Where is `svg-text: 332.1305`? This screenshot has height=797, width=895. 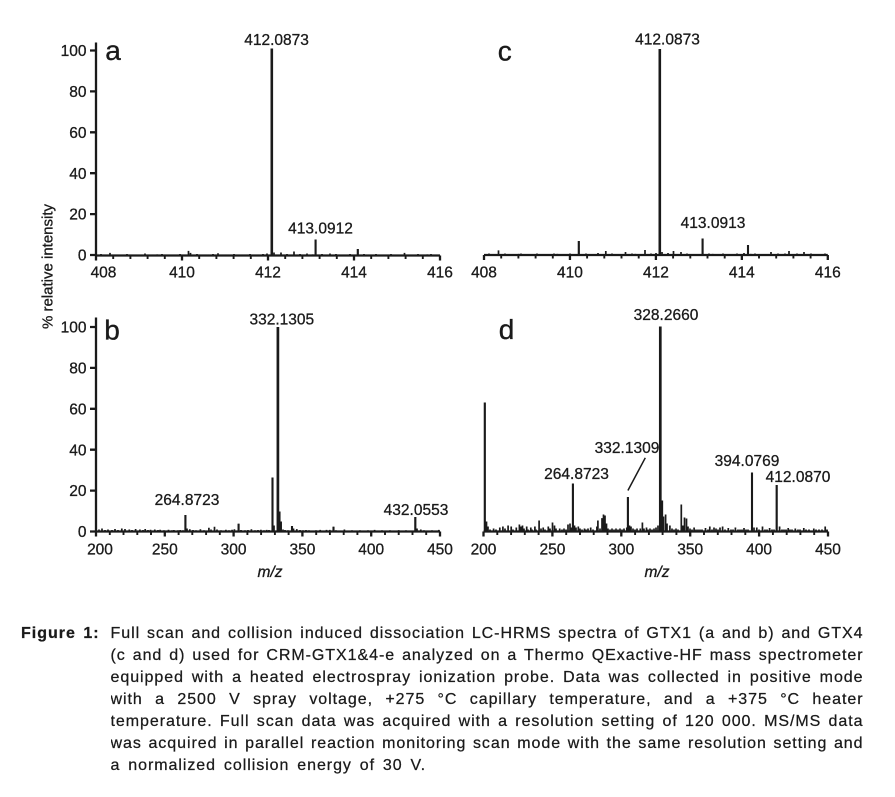
svg-text: 332.1305 is located at coordinates (281, 320).